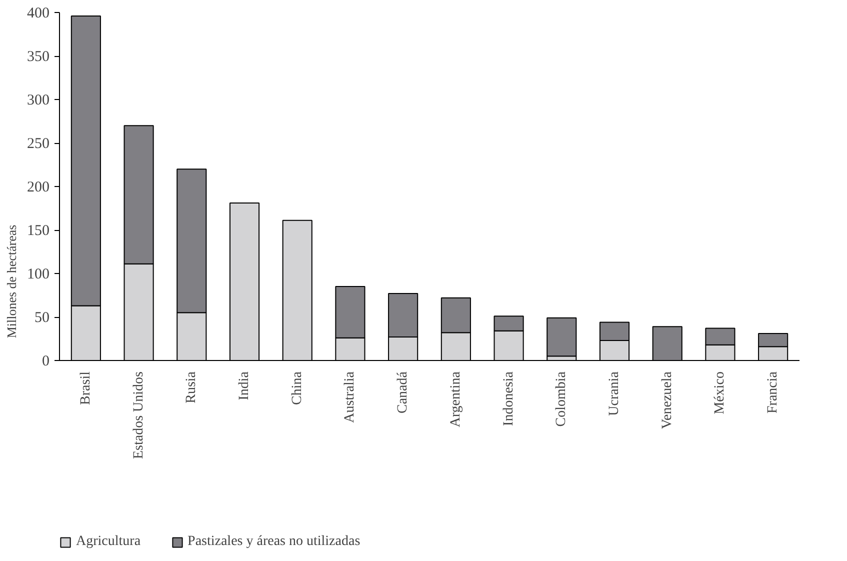 This screenshot has width=847, height=561. I want to click on x-tick-label: Argentina, so click(456, 399).